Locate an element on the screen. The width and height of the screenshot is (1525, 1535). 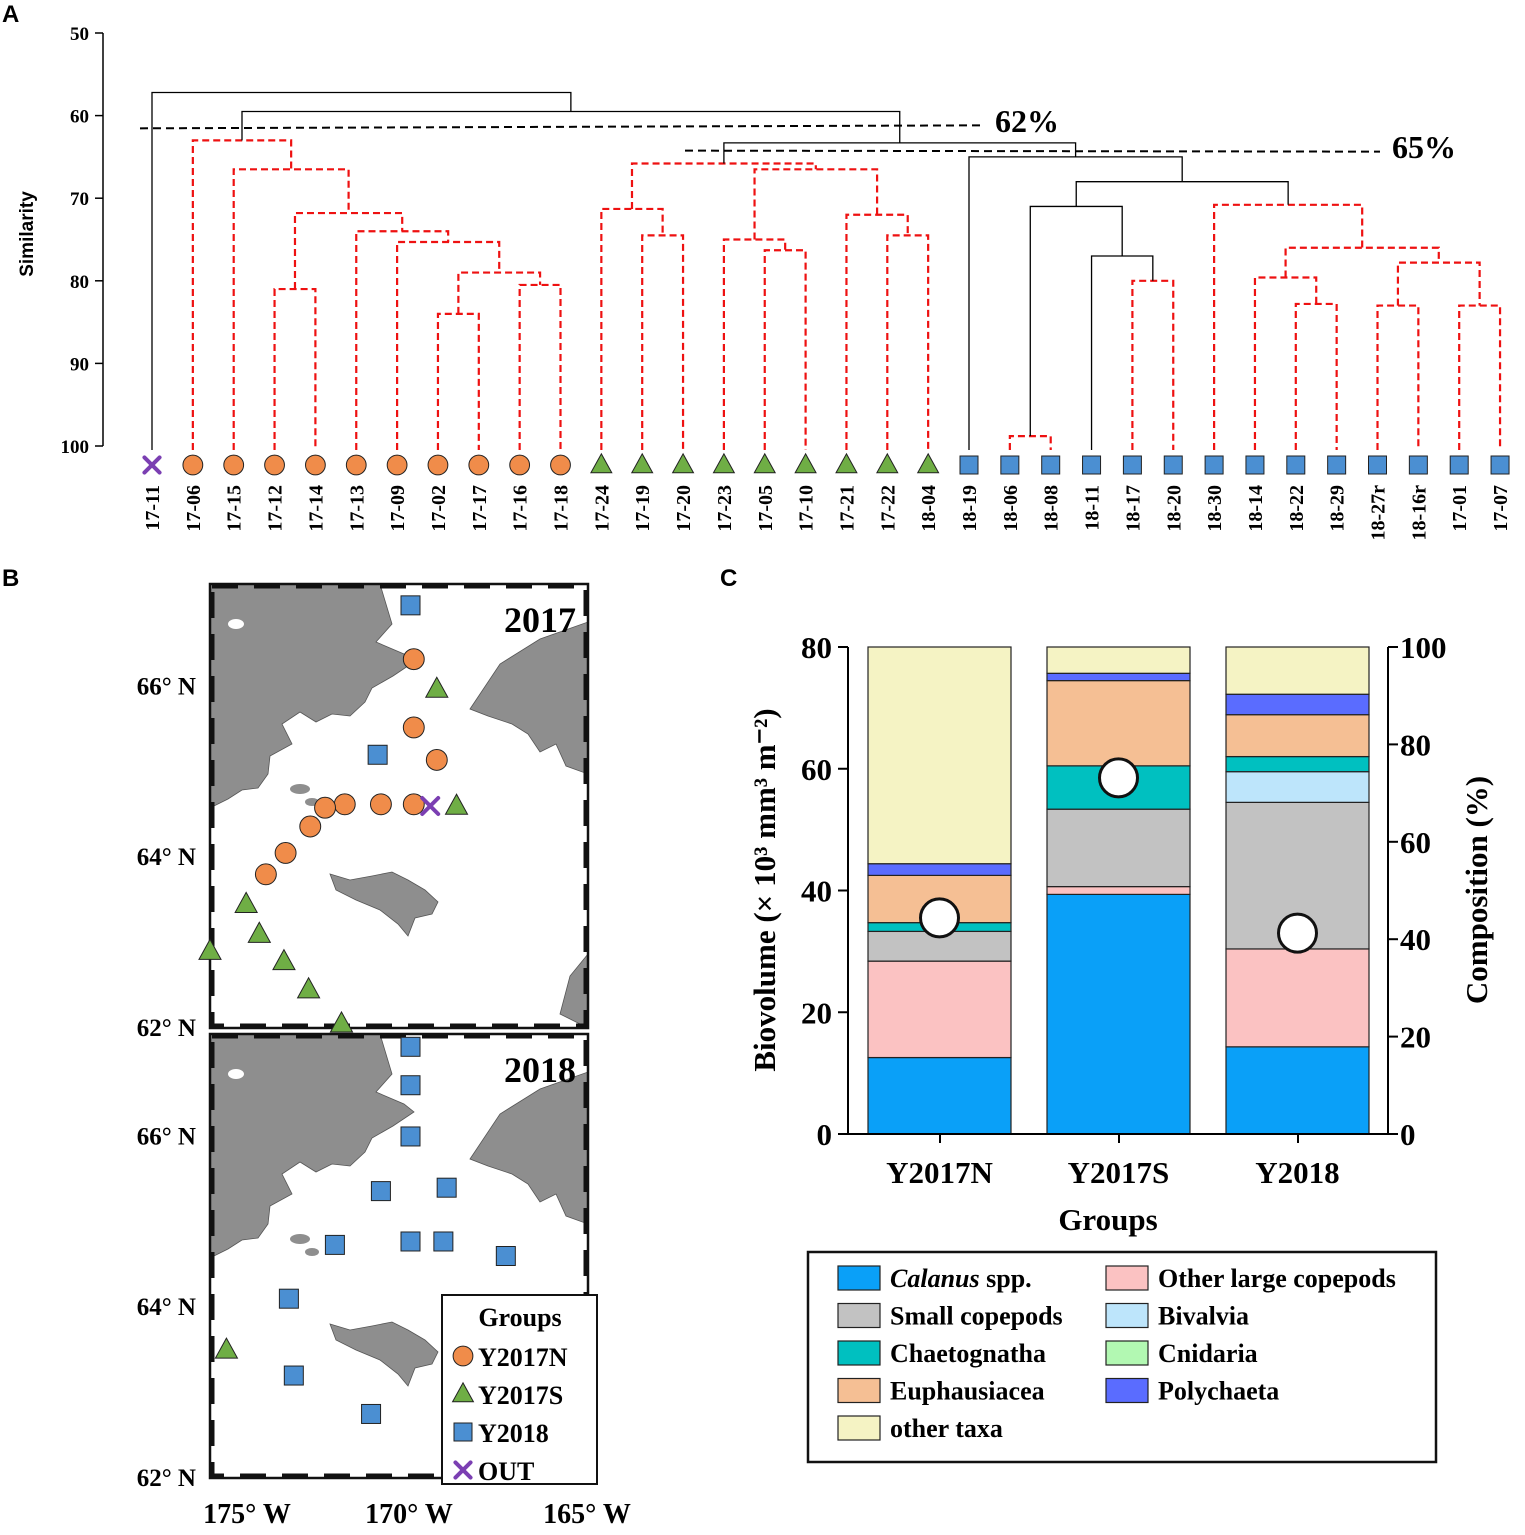
dendro-y-tick-label: 80 is located at coordinates (79, 282).